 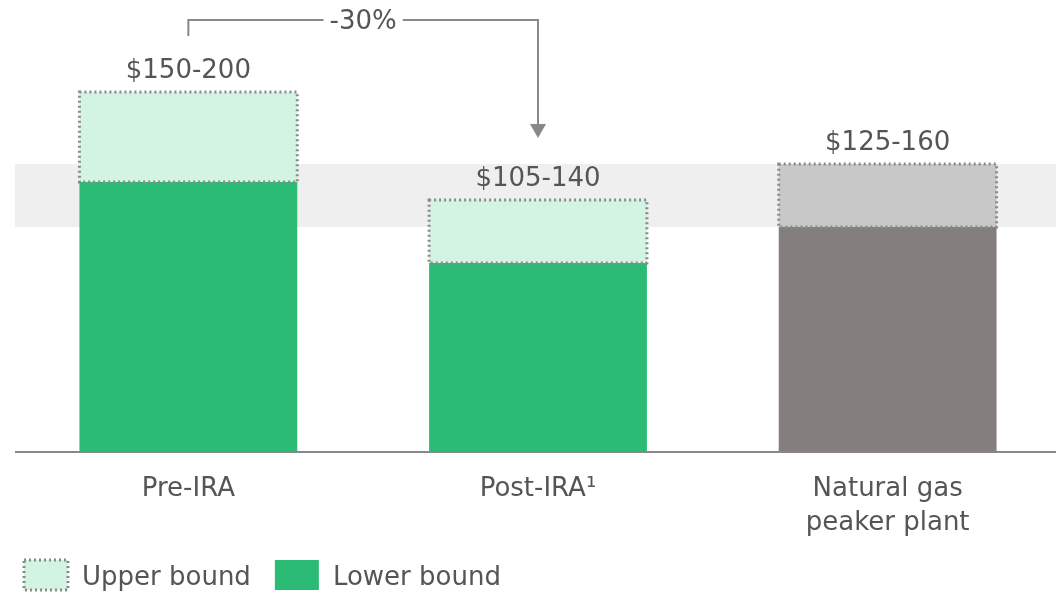 What do you see at coordinates (887, 504) in the screenshot?
I see `x-tick-label: Natural gas peaker plant` at bounding box center [887, 504].